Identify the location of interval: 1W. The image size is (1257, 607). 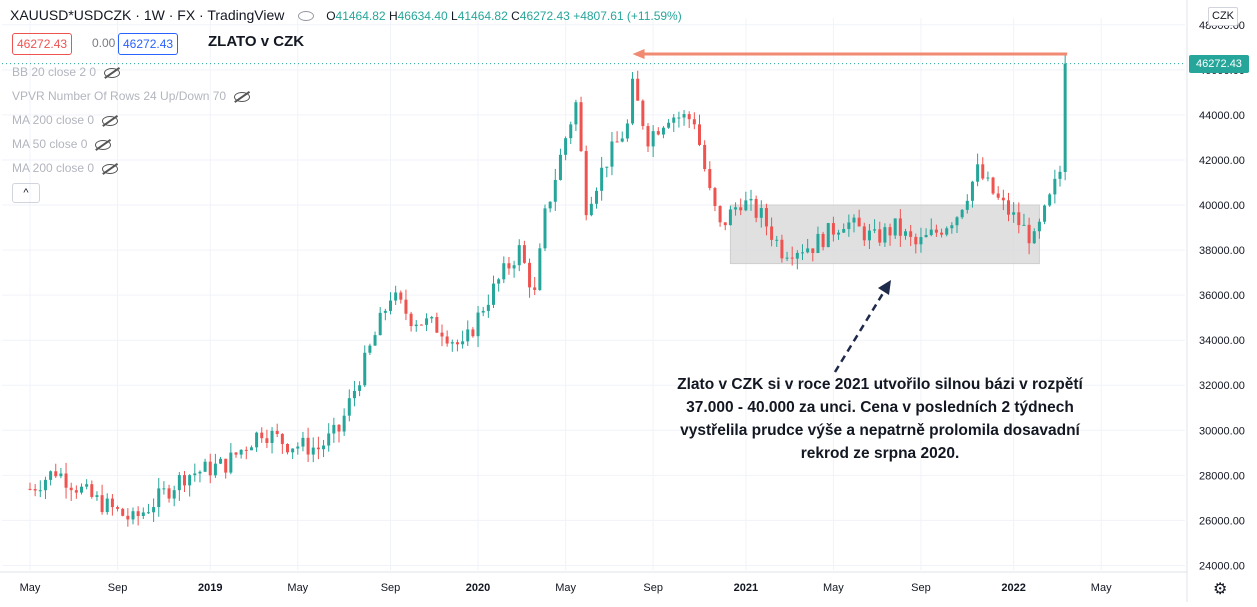
(154, 15).